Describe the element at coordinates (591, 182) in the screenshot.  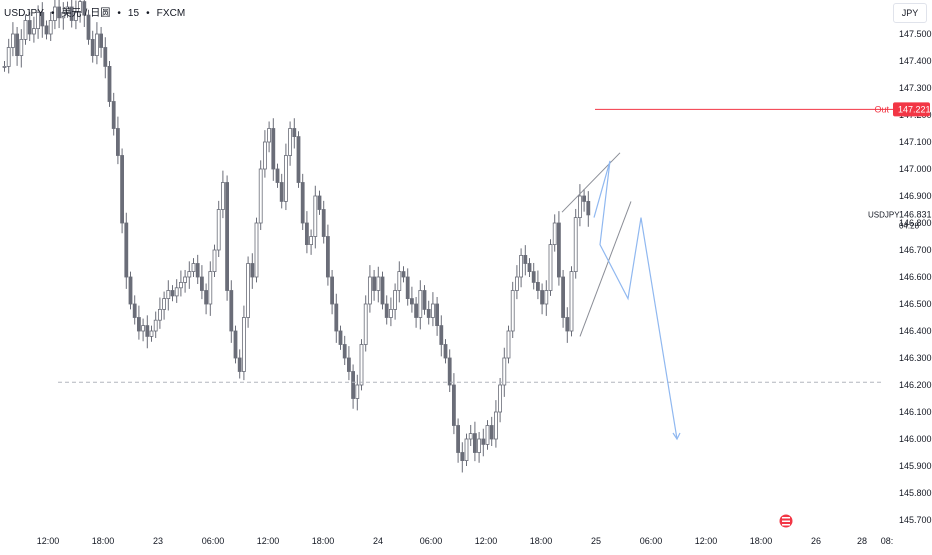
I see `wedge-upper-line` at that location.